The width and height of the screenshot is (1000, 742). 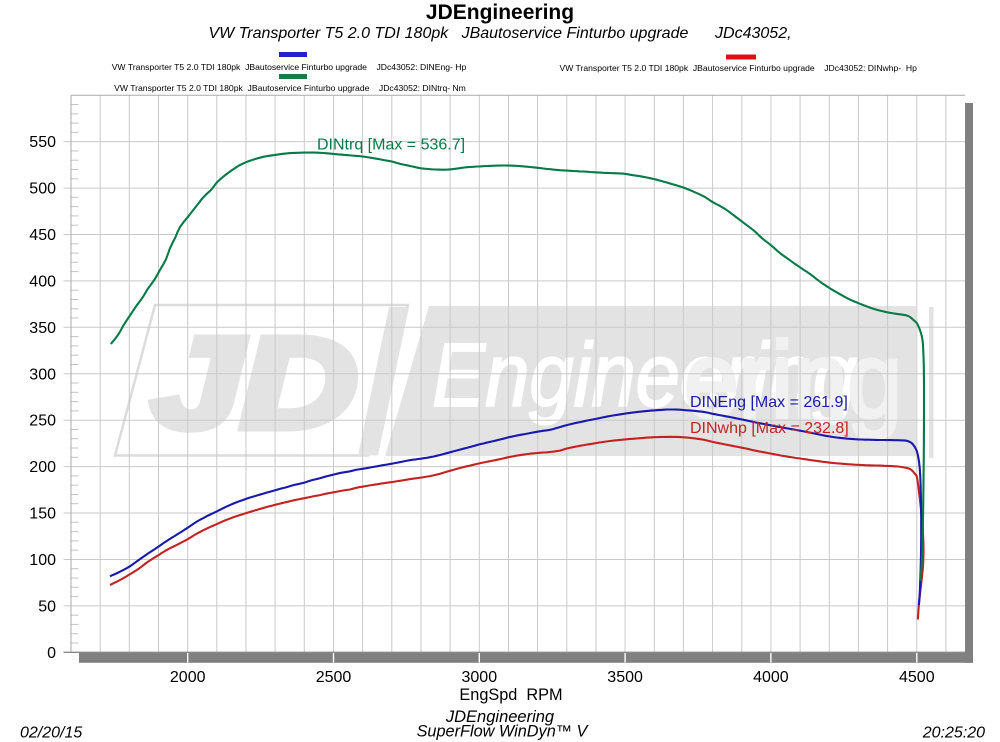 I want to click on svg-text: 400, so click(x=42, y=281).